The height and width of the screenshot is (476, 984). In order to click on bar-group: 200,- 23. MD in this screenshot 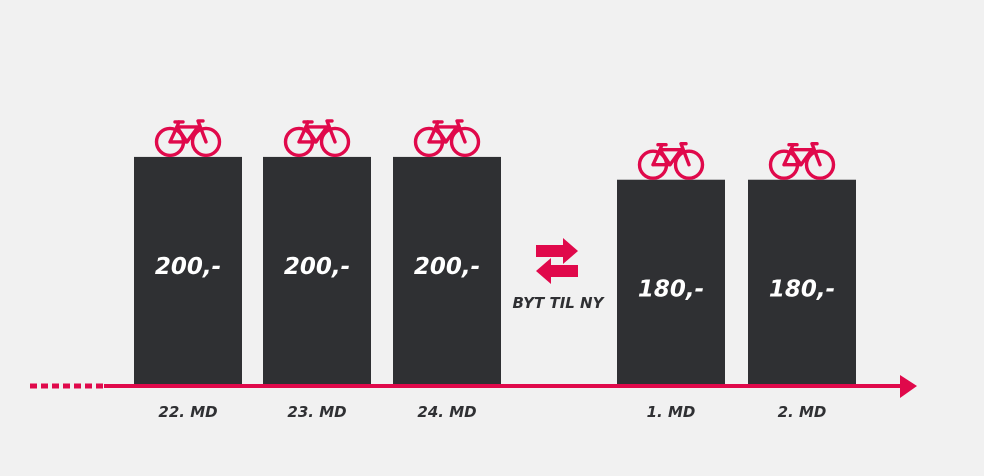, I will do `click(317, 270)`.